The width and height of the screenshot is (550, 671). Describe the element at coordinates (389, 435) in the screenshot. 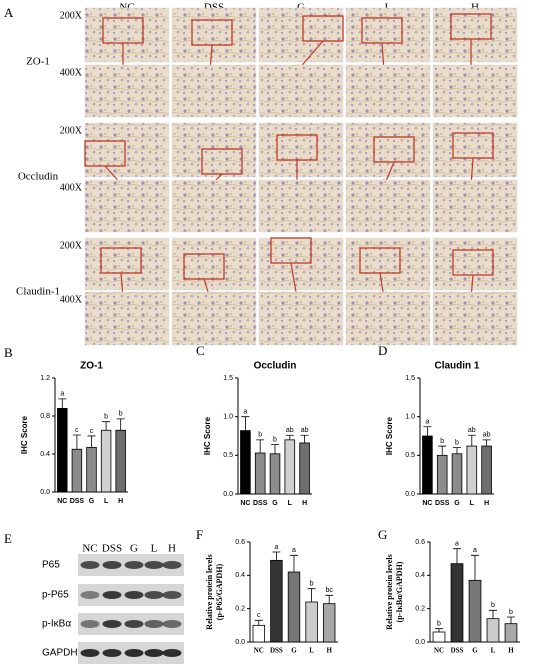

I see `y-axis-label: IHC Score` at that location.